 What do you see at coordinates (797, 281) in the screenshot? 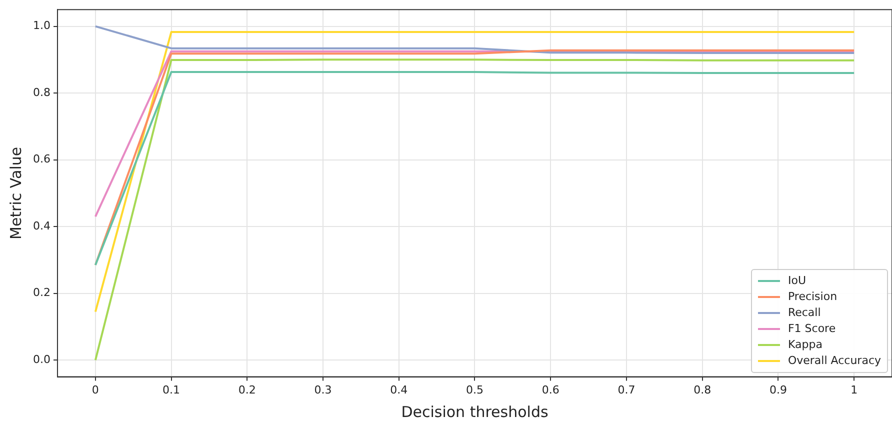
I see `legend-label: IoU` at bounding box center [797, 281].